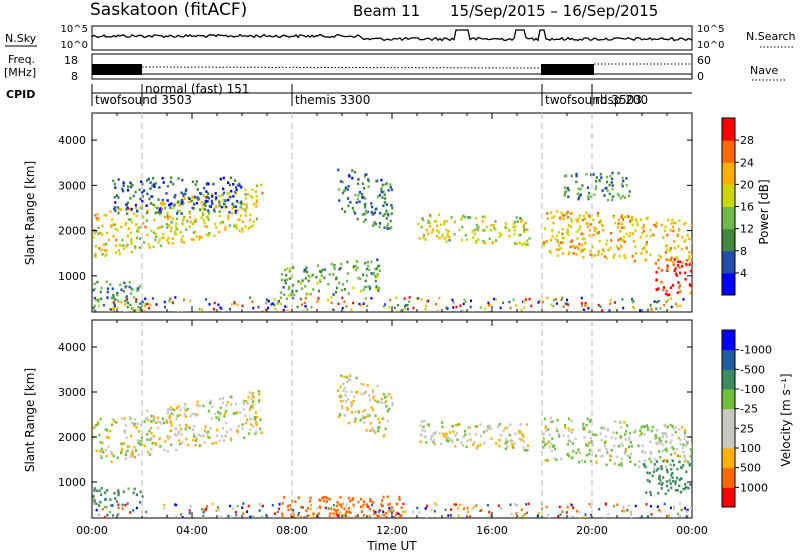  What do you see at coordinates (292, 530) in the screenshot?
I see `x-tick-label: 08:00` at bounding box center [292, 530].